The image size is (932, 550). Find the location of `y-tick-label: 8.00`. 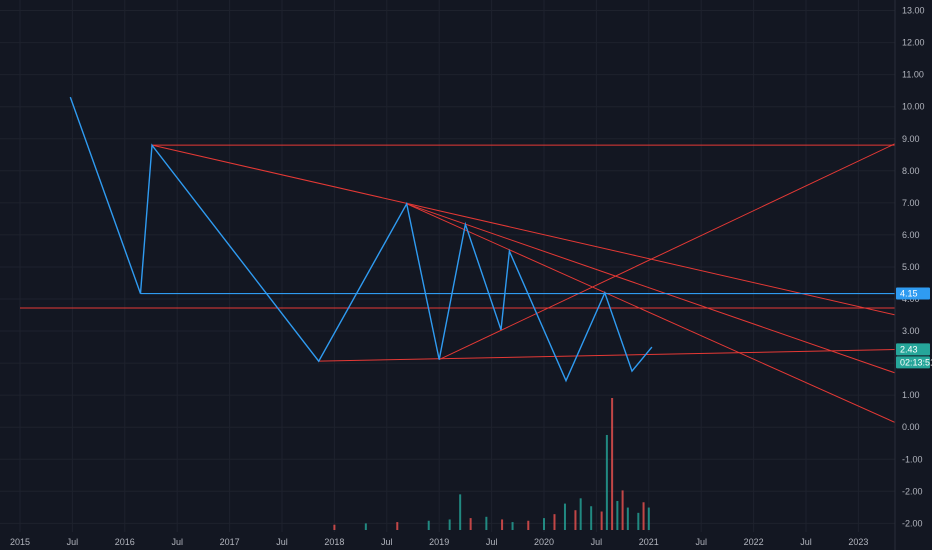

y-tick-label: 8.00 is located at coordinates (911, 171).